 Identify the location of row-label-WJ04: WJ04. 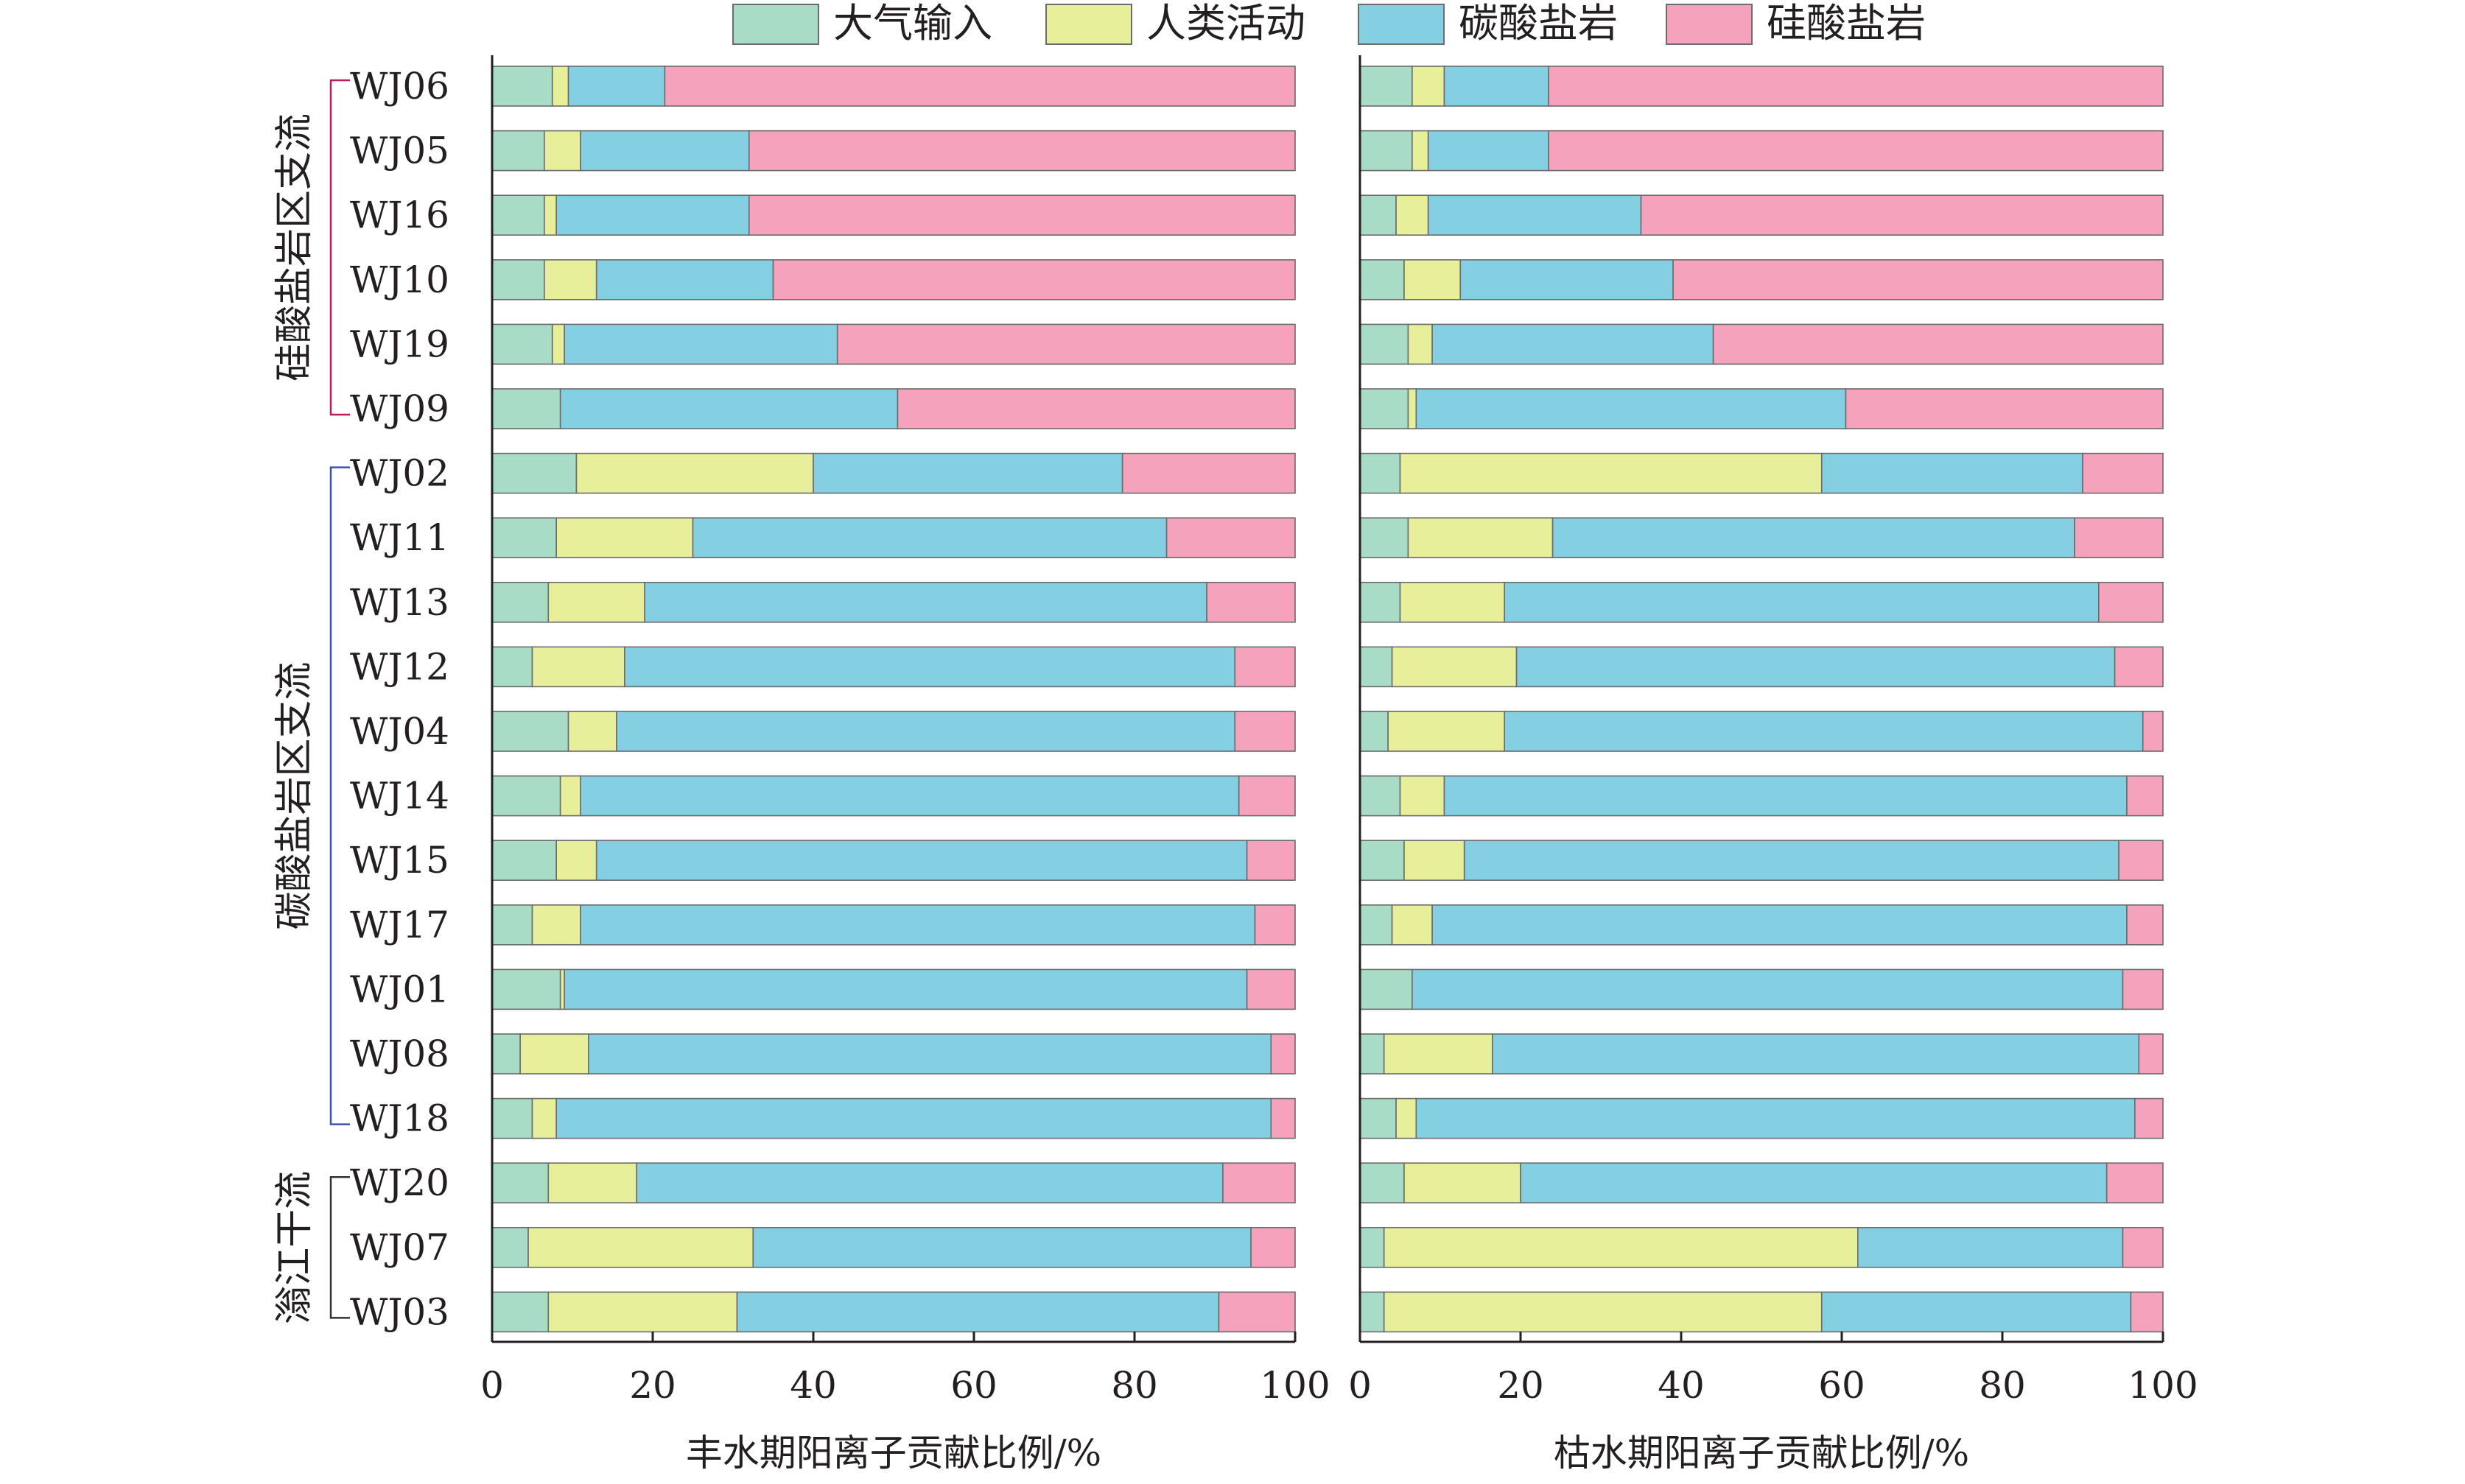
(399, 732).